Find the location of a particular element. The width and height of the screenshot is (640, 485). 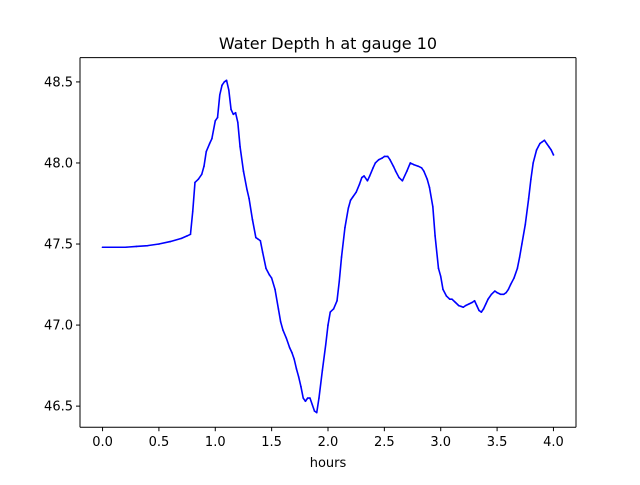

y-axis-ticks: 46.5 47.0 47.5 48.0 48.5 is located at coordinates (62, 245).